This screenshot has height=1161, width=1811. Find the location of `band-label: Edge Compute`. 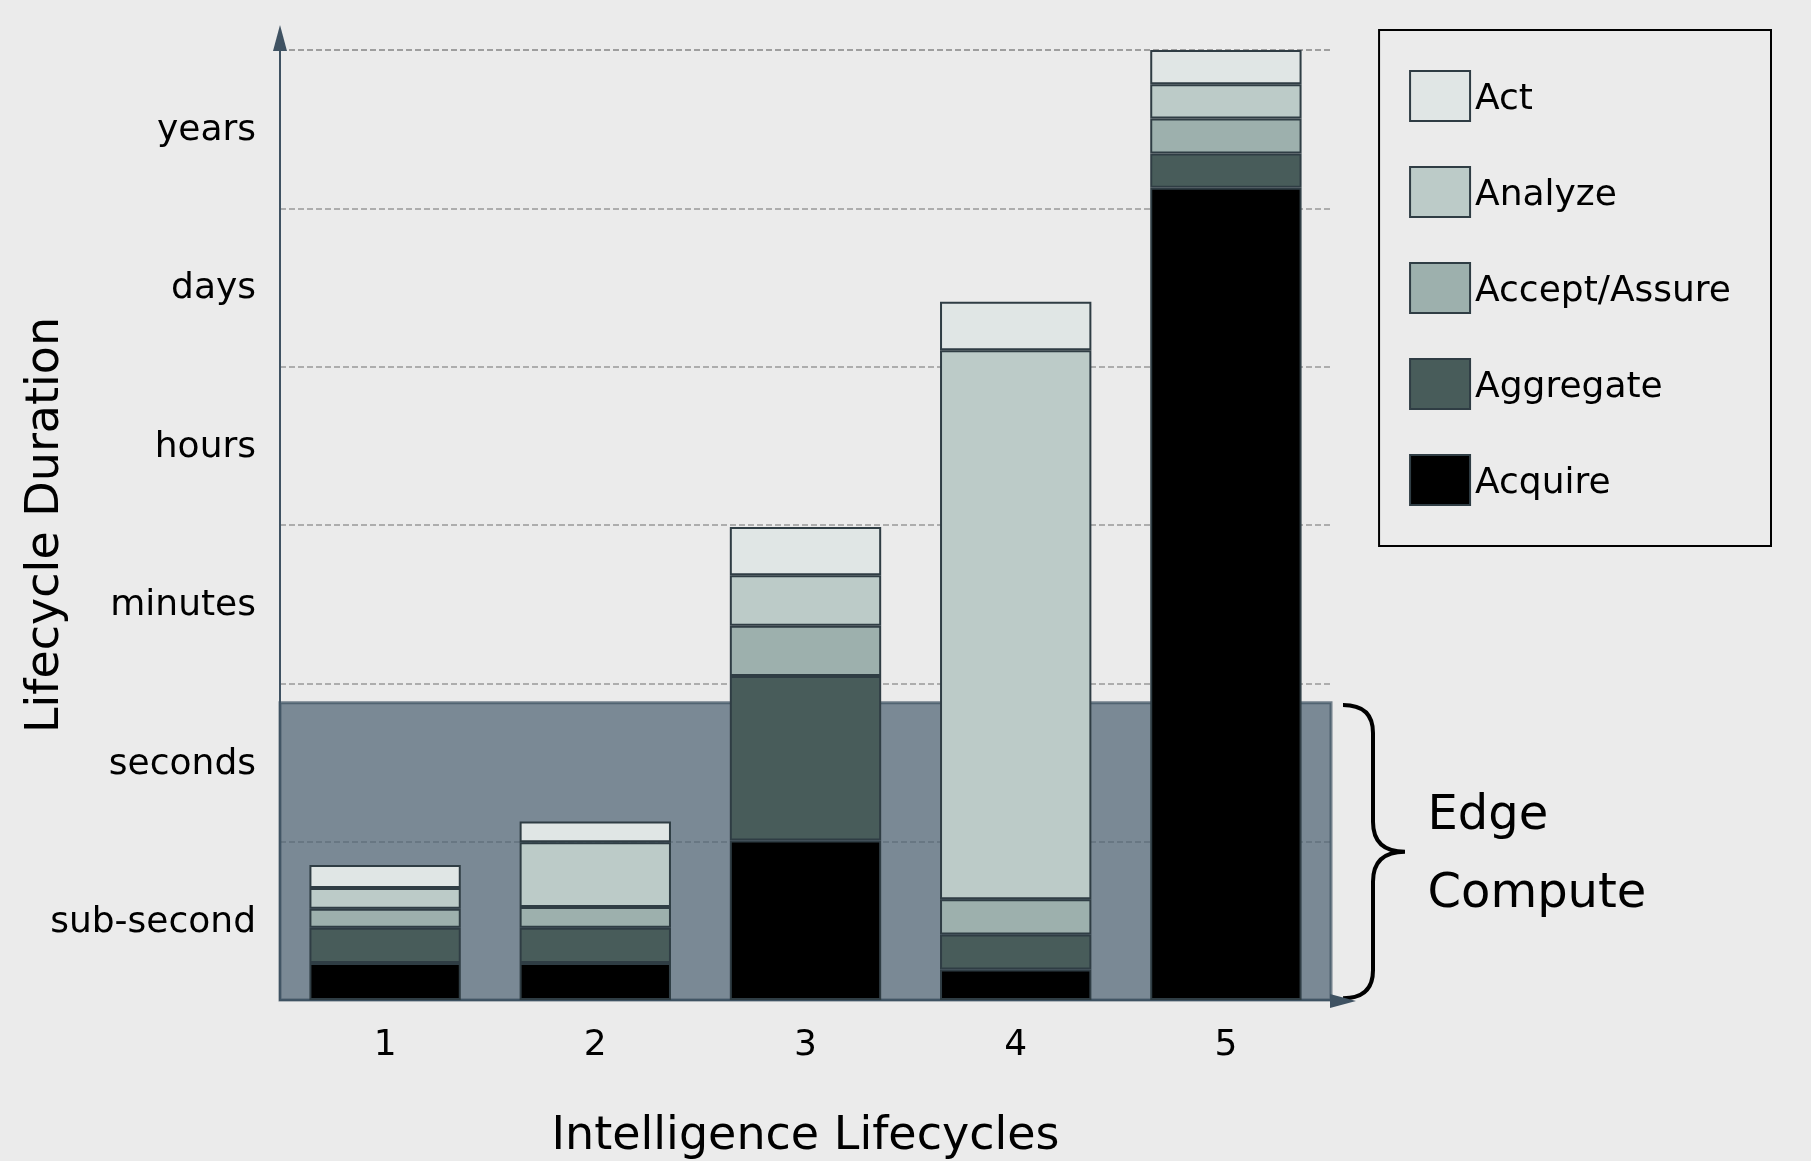

band-label: Edge Compute is located at coordinates (1537, 851).